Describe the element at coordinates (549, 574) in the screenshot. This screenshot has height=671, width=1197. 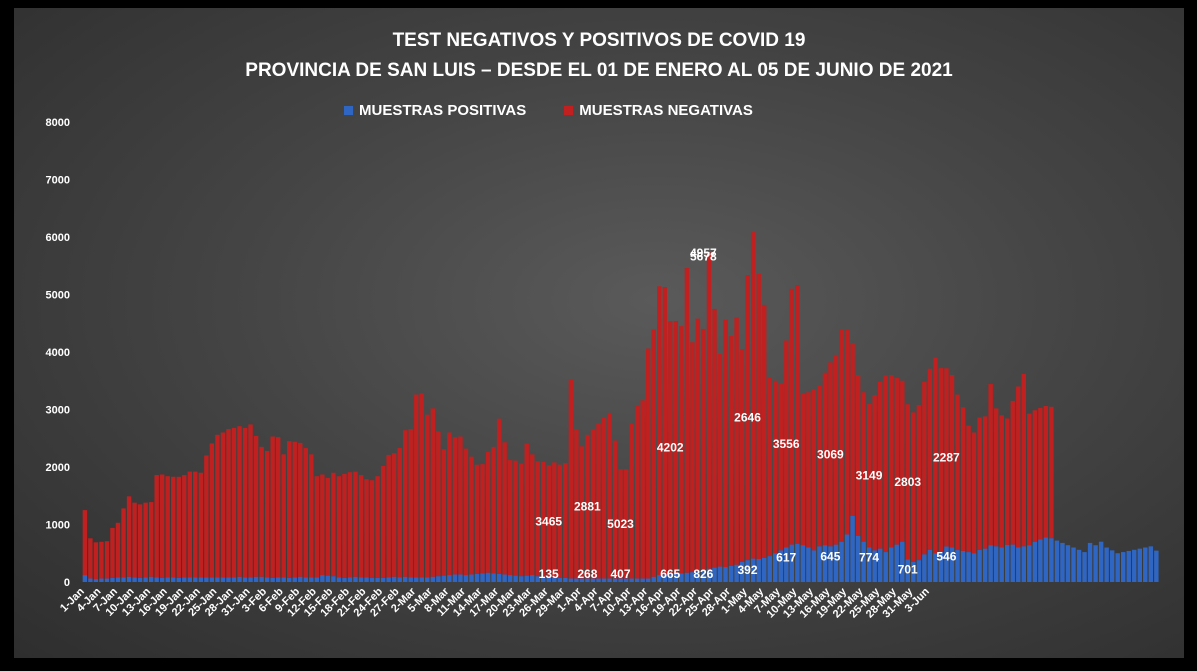
I see `data-label: 135` at that location.